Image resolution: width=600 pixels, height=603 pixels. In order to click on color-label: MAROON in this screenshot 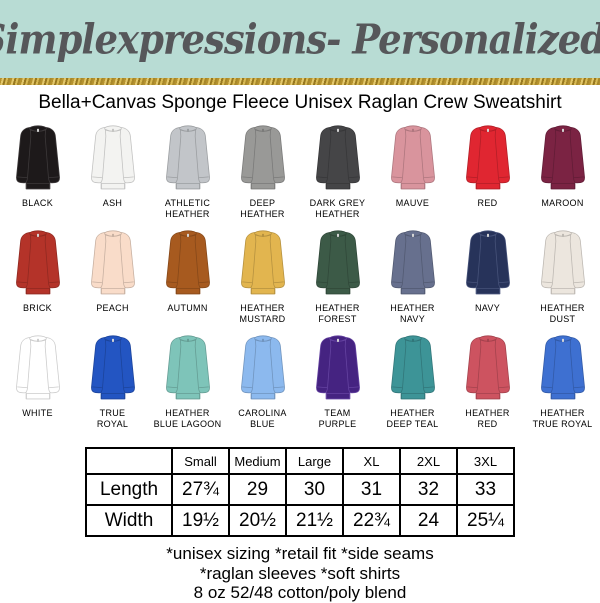, I will do `click(562, 203)`.